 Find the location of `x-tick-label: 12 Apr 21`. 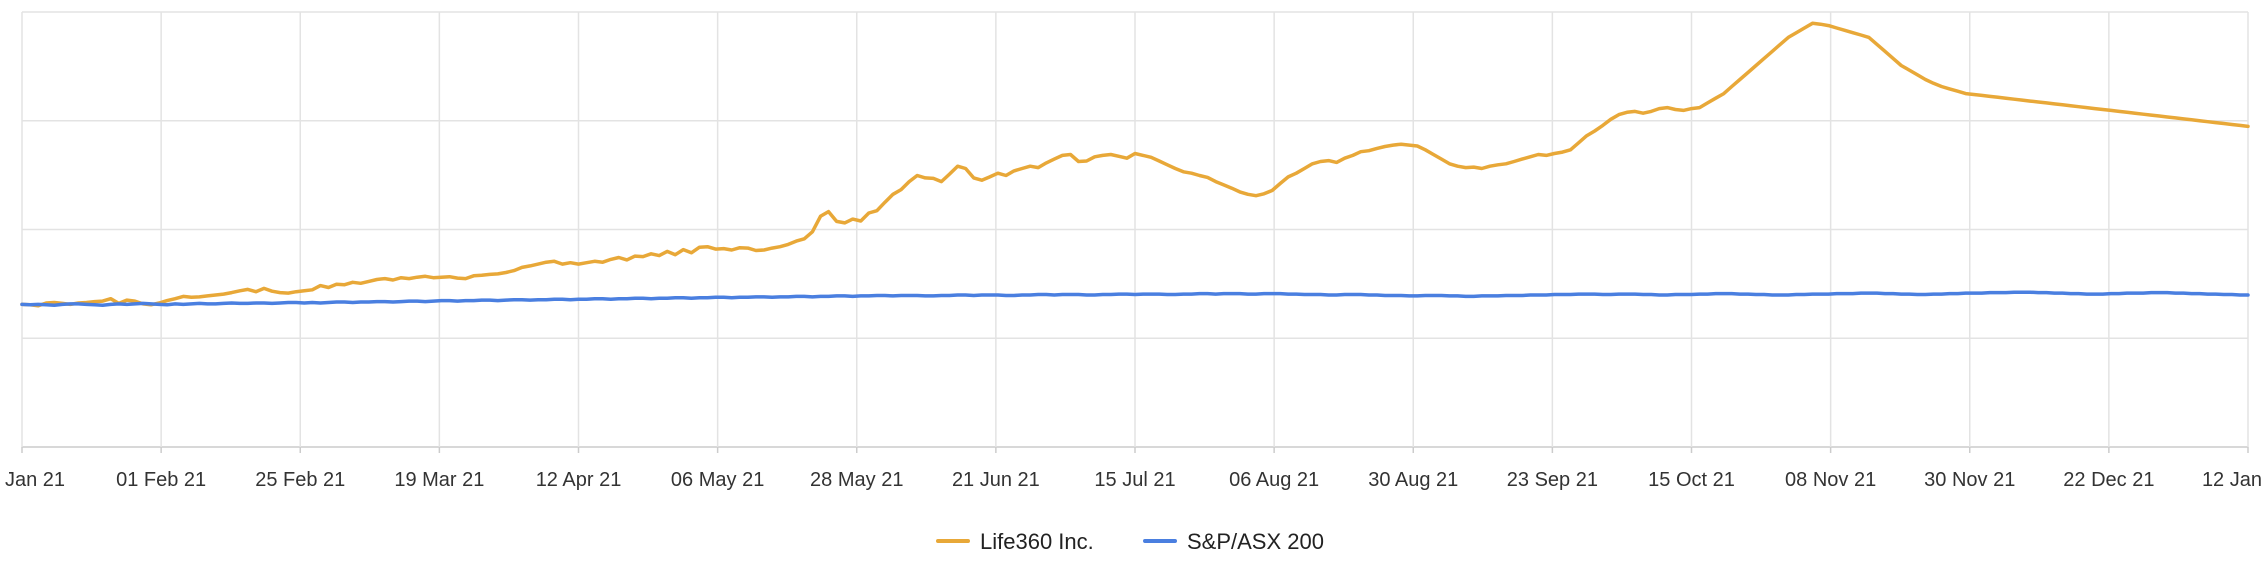

x-tick-label: 12 Apr 21 is located at coordinates (579, 480).